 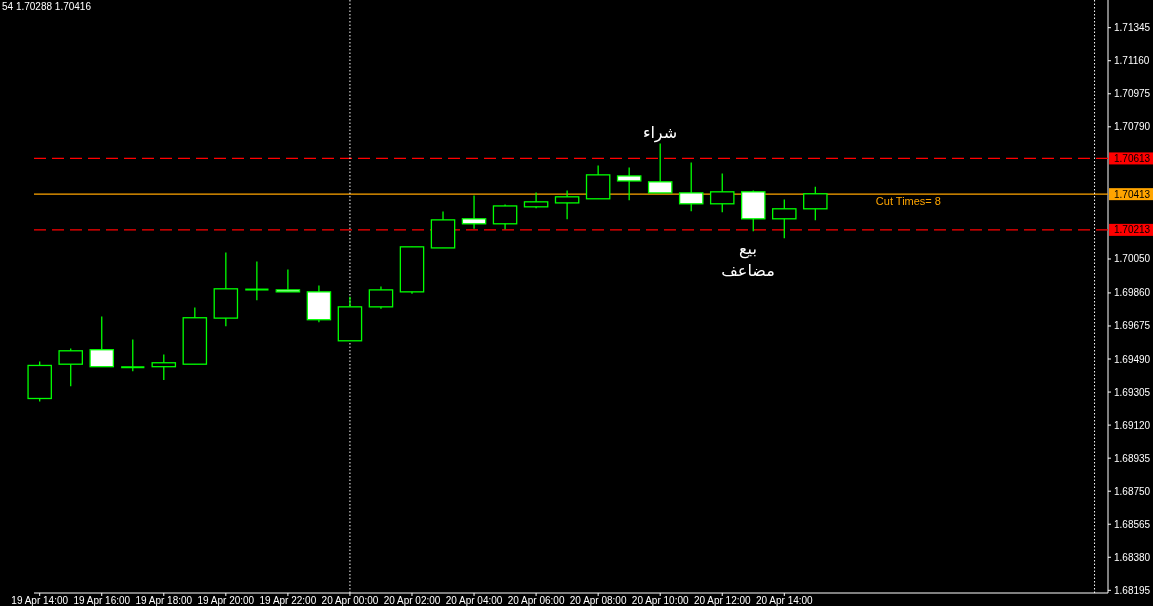 I want to click on ref-line-label: 1.70213, so click(x=1132, y=230).